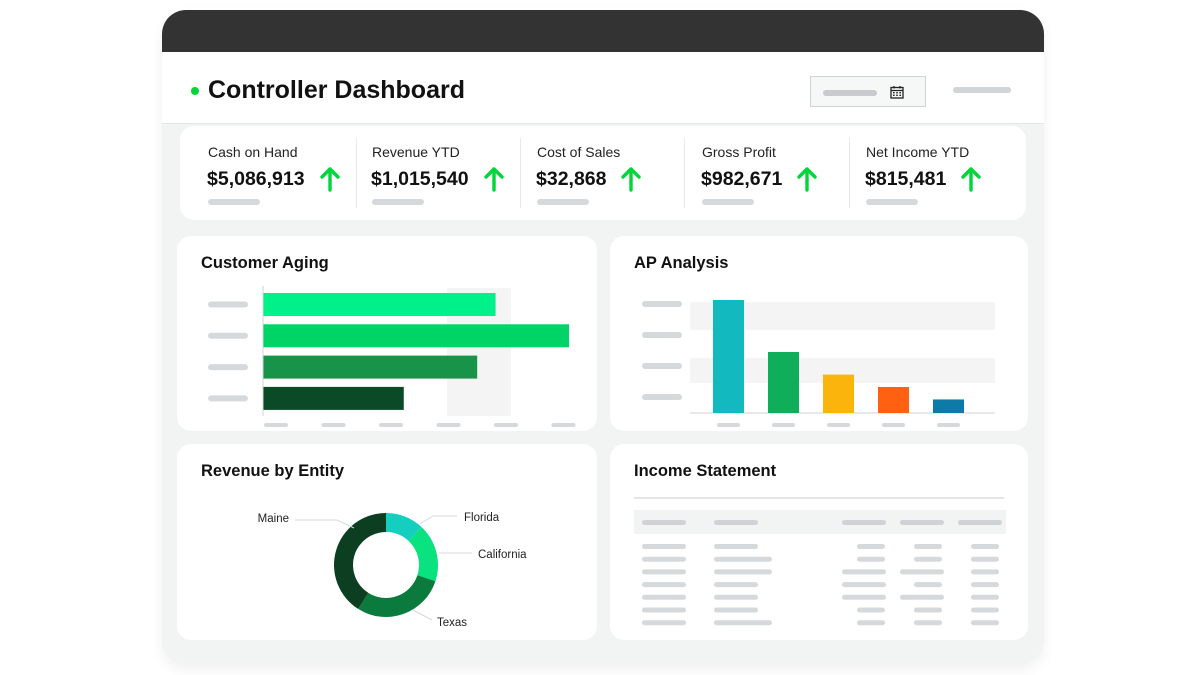  I want to click on kpi-cash-on-hand: Cash on Hand $5,086,913, so click(267, 173).